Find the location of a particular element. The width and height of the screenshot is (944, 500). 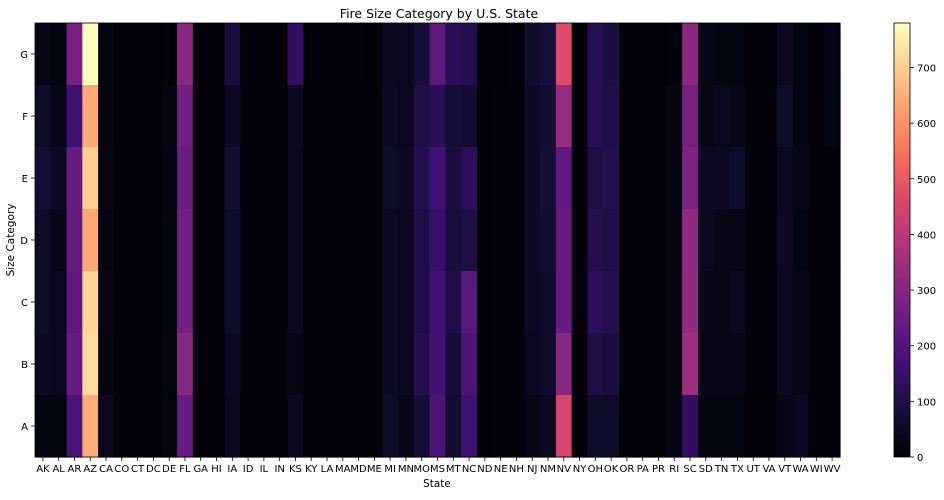

heatmap-cell-F-IN is located at coordinates (280, 116).